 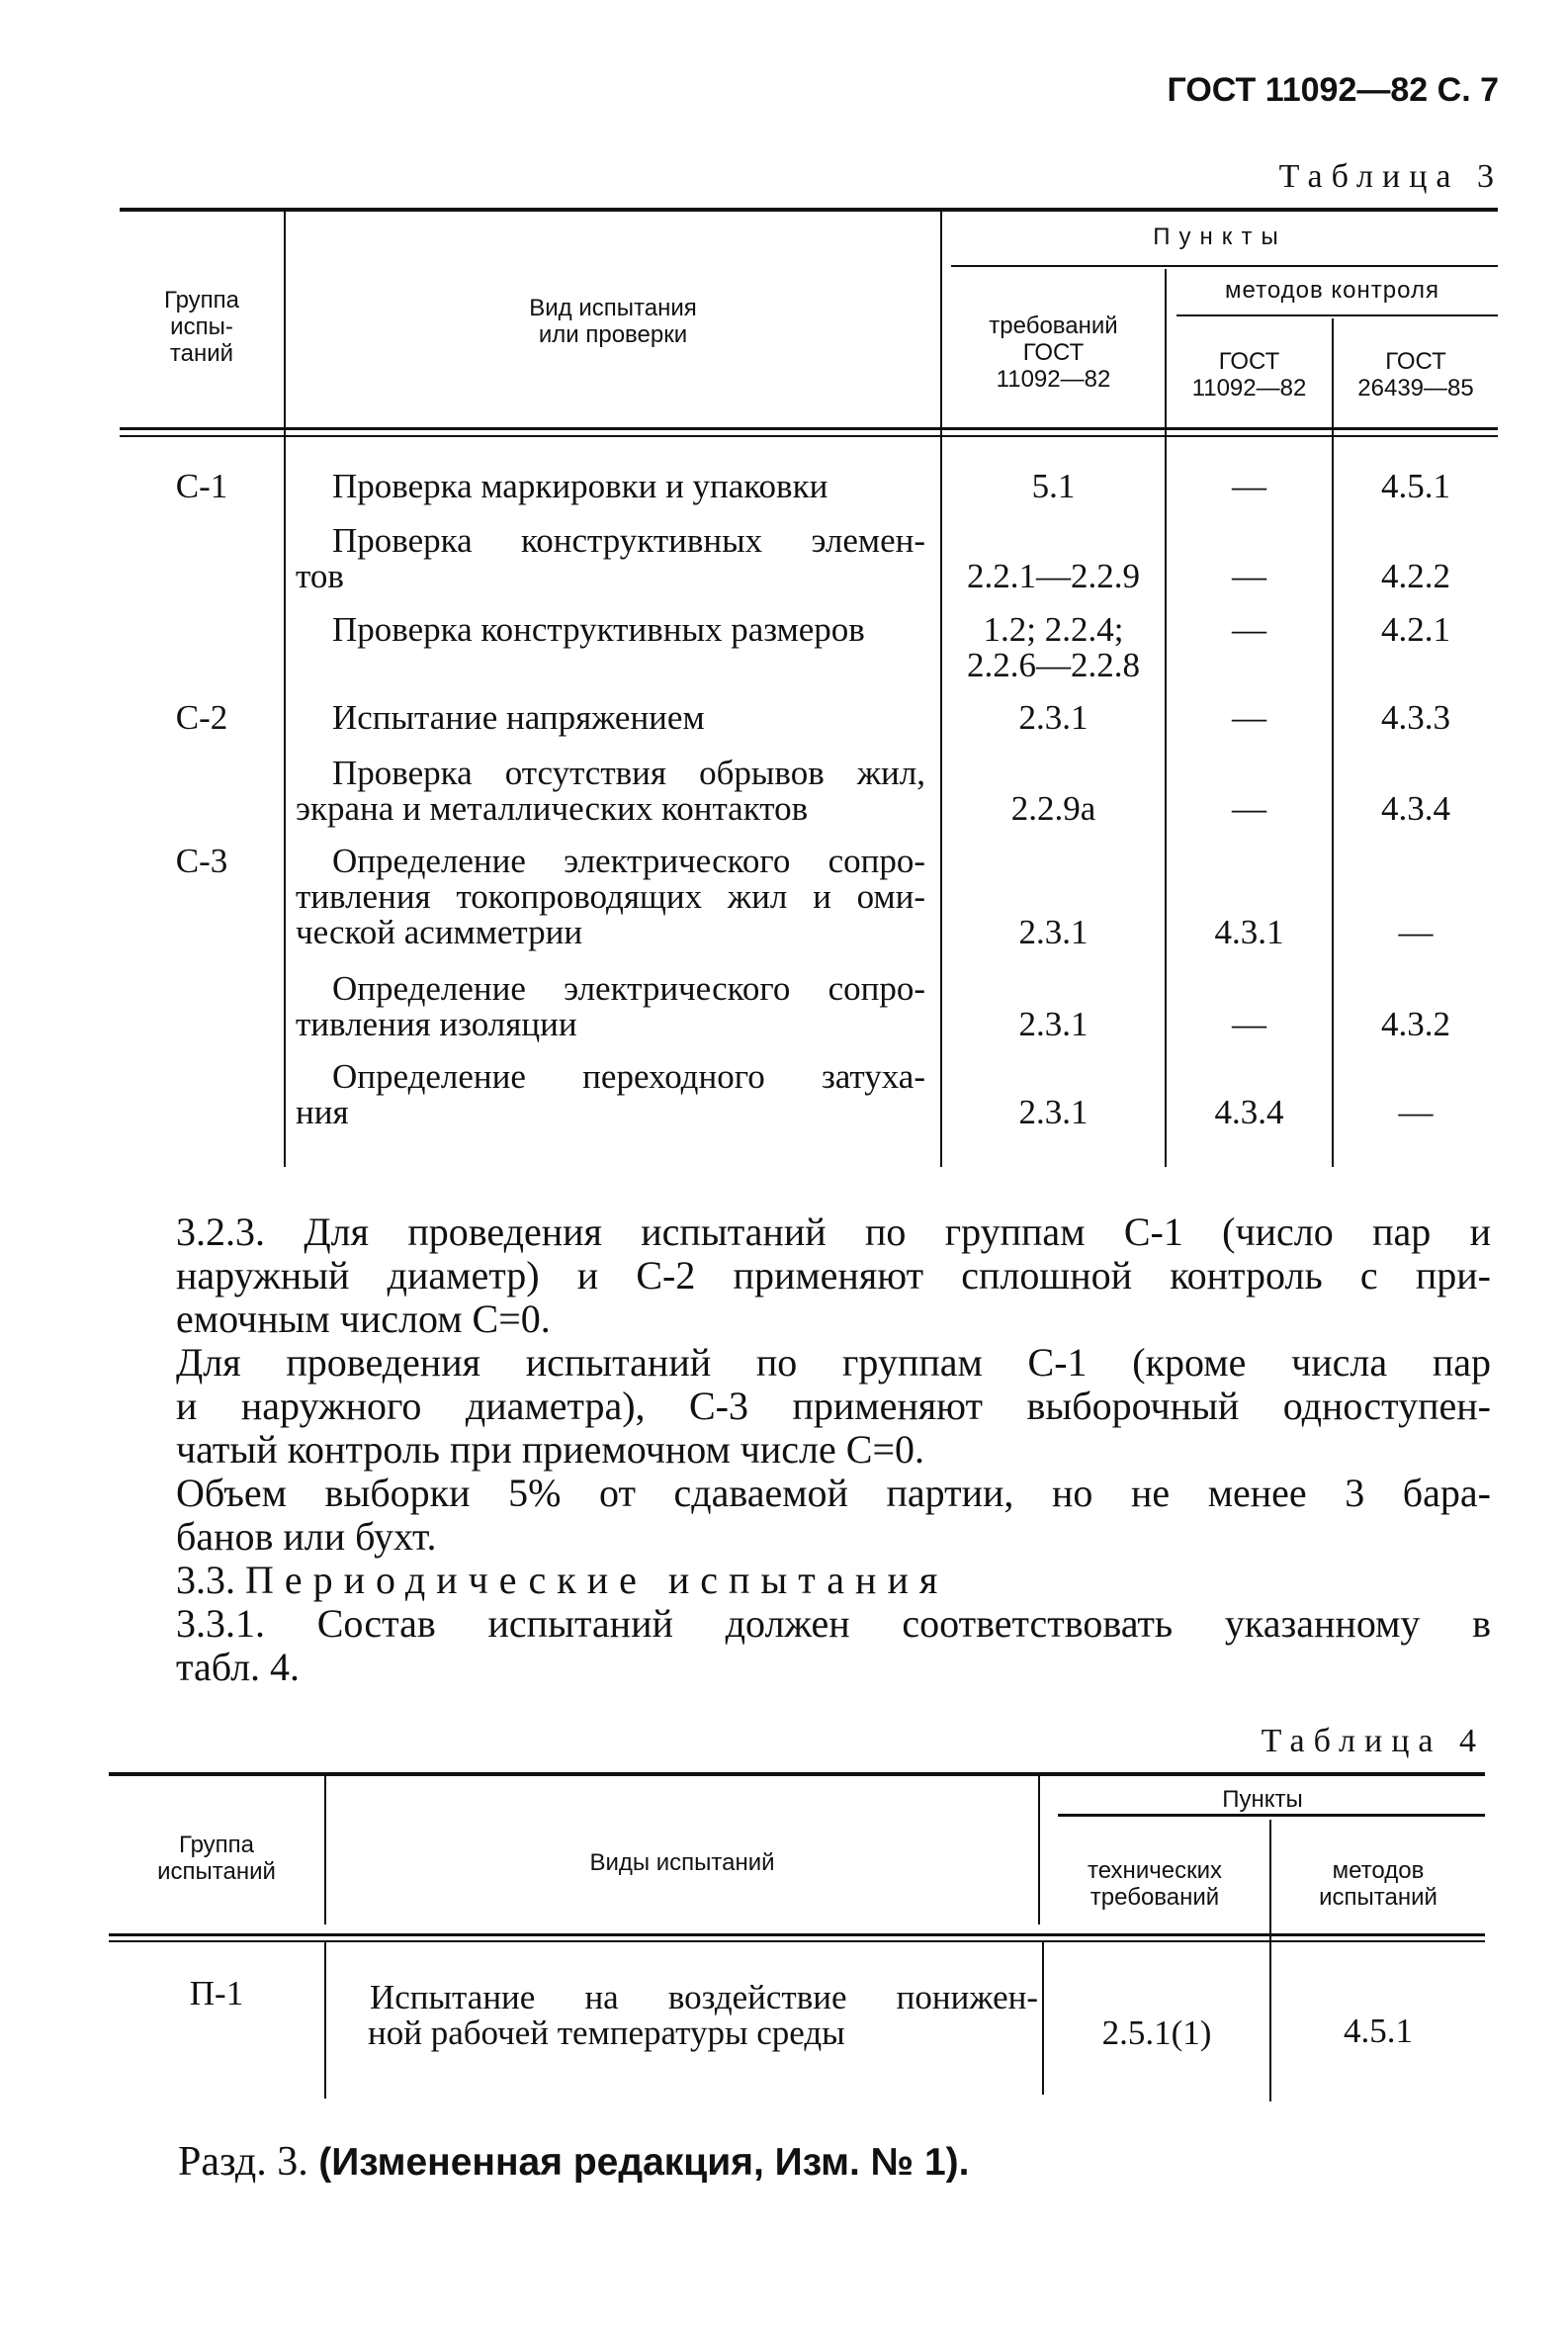 I want to click on table4-caption: Таблица 4, so click(x=1373, y=1741).